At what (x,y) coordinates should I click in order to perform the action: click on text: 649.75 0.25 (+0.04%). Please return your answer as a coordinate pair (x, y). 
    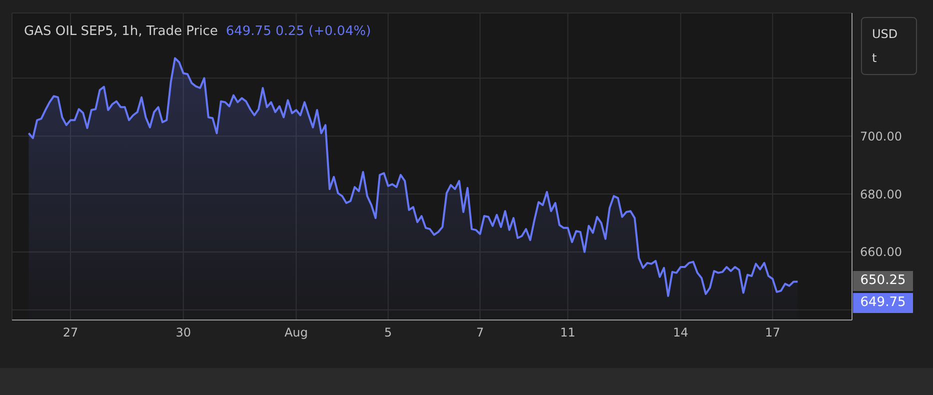
    Looking at the image, I should click on (298, 31).